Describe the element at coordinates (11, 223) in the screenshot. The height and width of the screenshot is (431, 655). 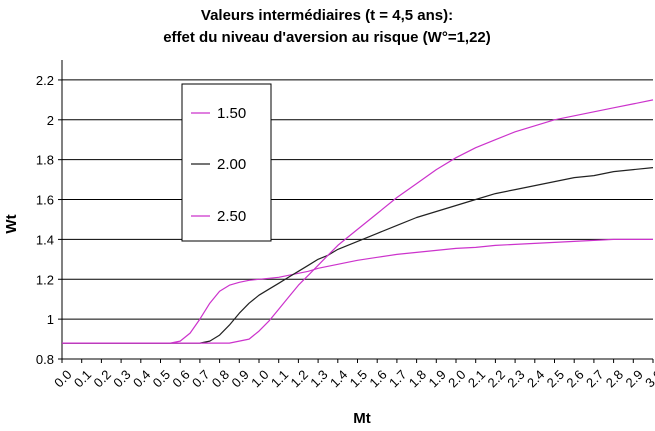
I see `y-axis-title: Wt` at that location.